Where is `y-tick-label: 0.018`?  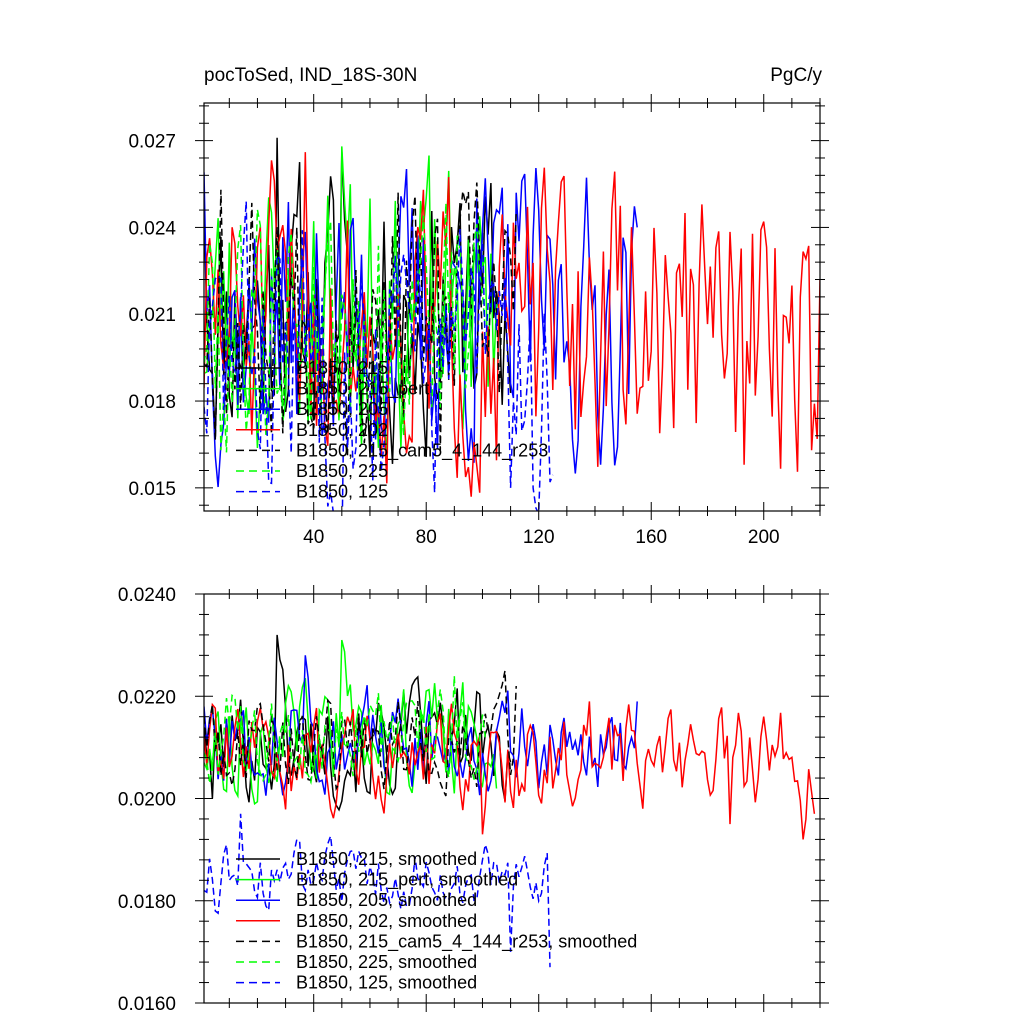 y-tick-label: 0.018 is located at coordinates (152, 402).